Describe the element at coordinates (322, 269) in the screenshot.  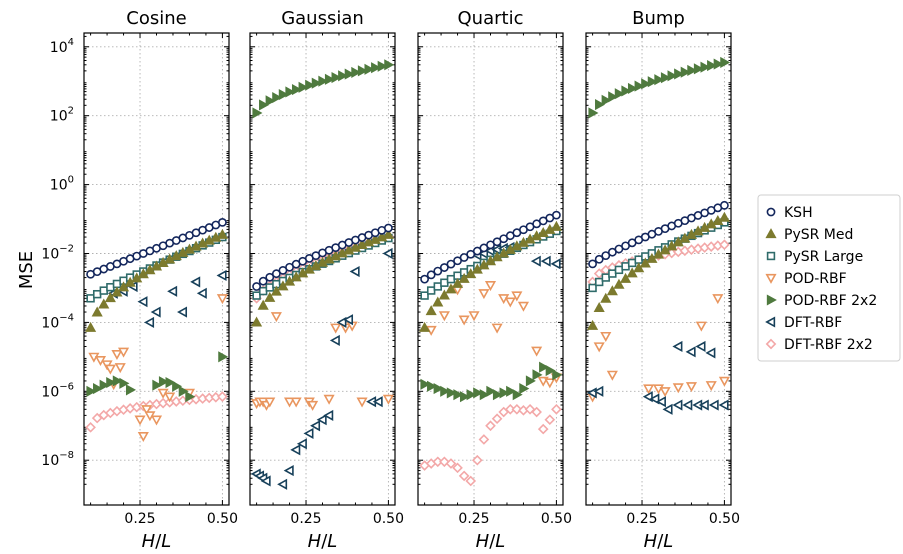
I see `axes-frame` at that location.